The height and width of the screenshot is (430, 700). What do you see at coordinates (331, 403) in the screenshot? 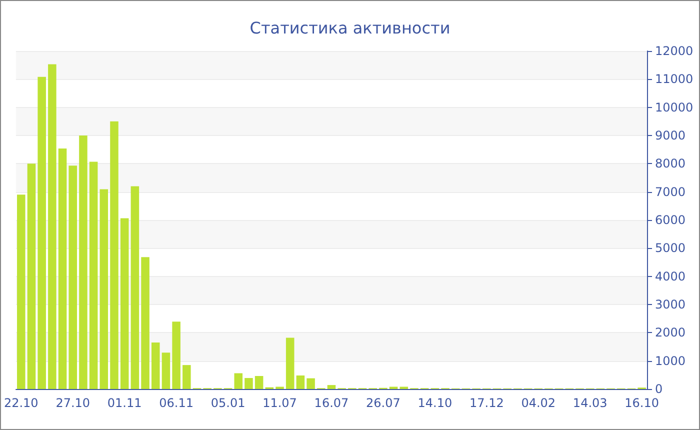
I see `x-tick-label: 16.07` at bounding box center [331, 403].